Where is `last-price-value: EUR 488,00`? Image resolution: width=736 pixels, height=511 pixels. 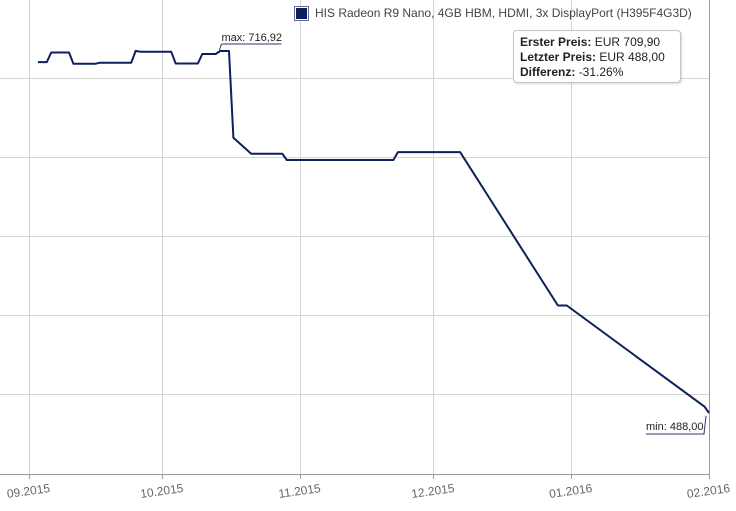 last-price-value: EUR 488,00 is located at coordinates (632, 57).